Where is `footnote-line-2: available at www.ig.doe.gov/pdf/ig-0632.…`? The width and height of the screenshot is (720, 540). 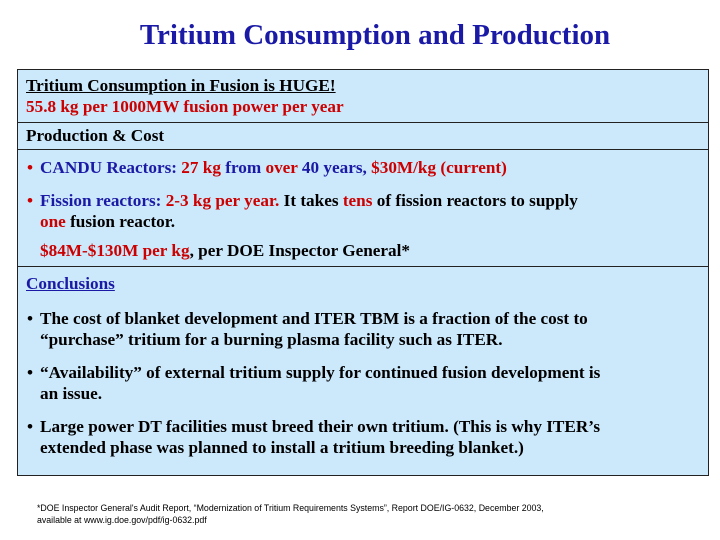
footnote-line-2: available at www.ig.doe.gov/pdf/ig-0632.… is located at coordinates (122, 520).